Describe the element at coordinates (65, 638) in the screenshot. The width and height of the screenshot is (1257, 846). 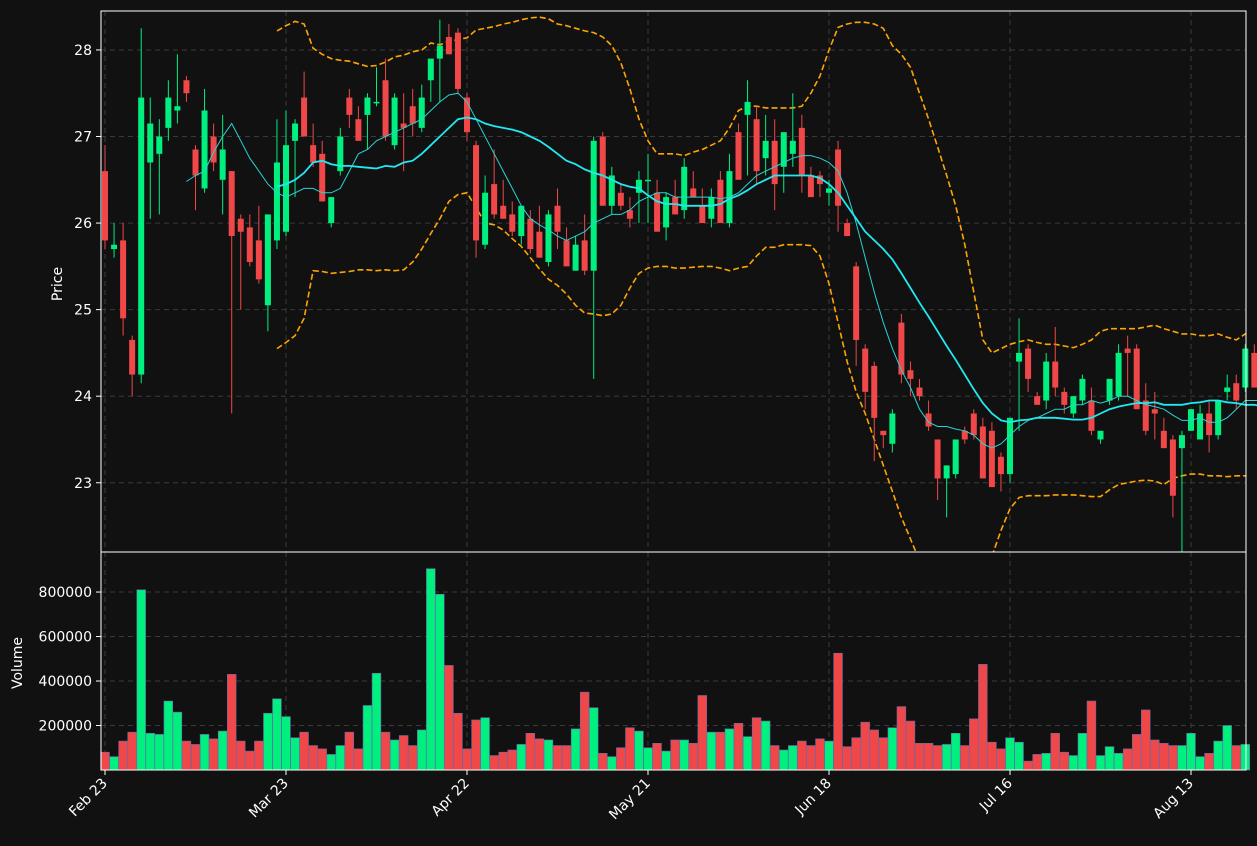
I see `volume-tick-label: 600000` at that location.